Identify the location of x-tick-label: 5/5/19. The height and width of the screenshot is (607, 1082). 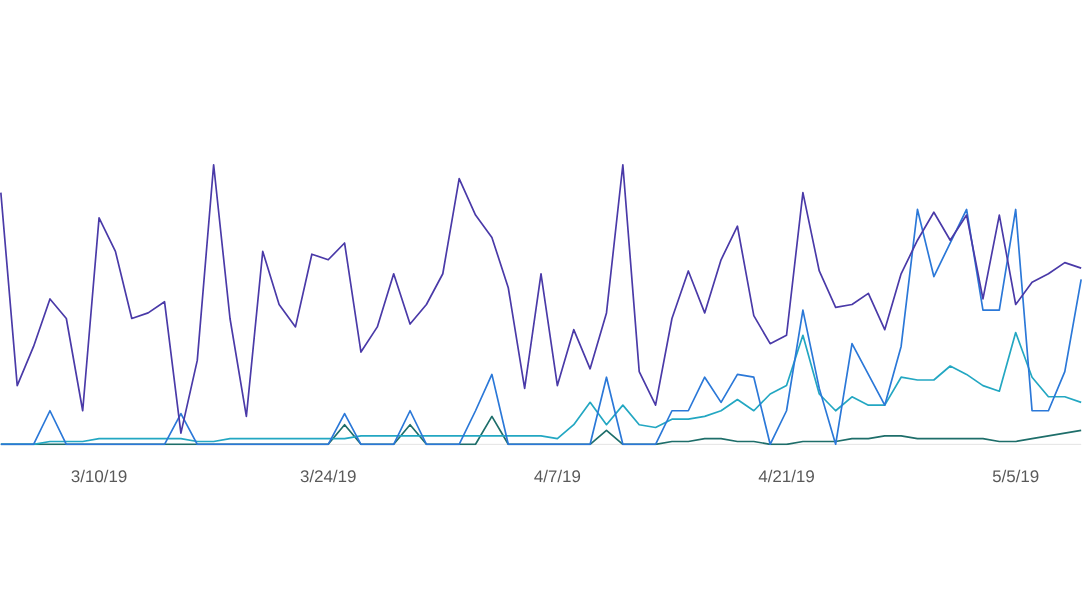
(1015, 476).